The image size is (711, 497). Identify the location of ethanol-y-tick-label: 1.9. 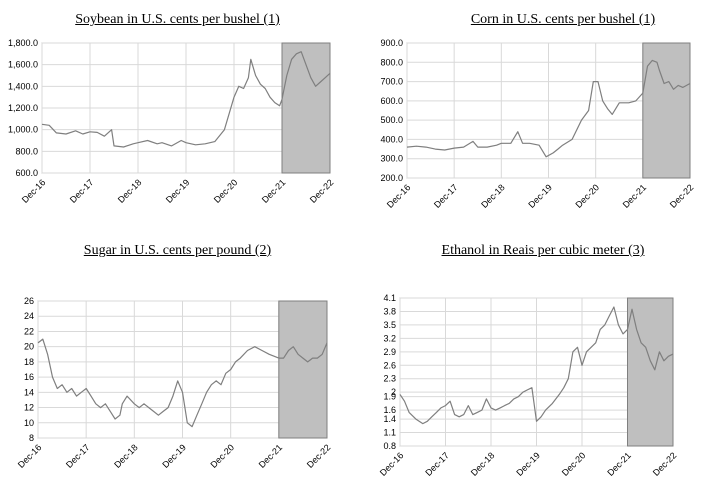
(389, 397).